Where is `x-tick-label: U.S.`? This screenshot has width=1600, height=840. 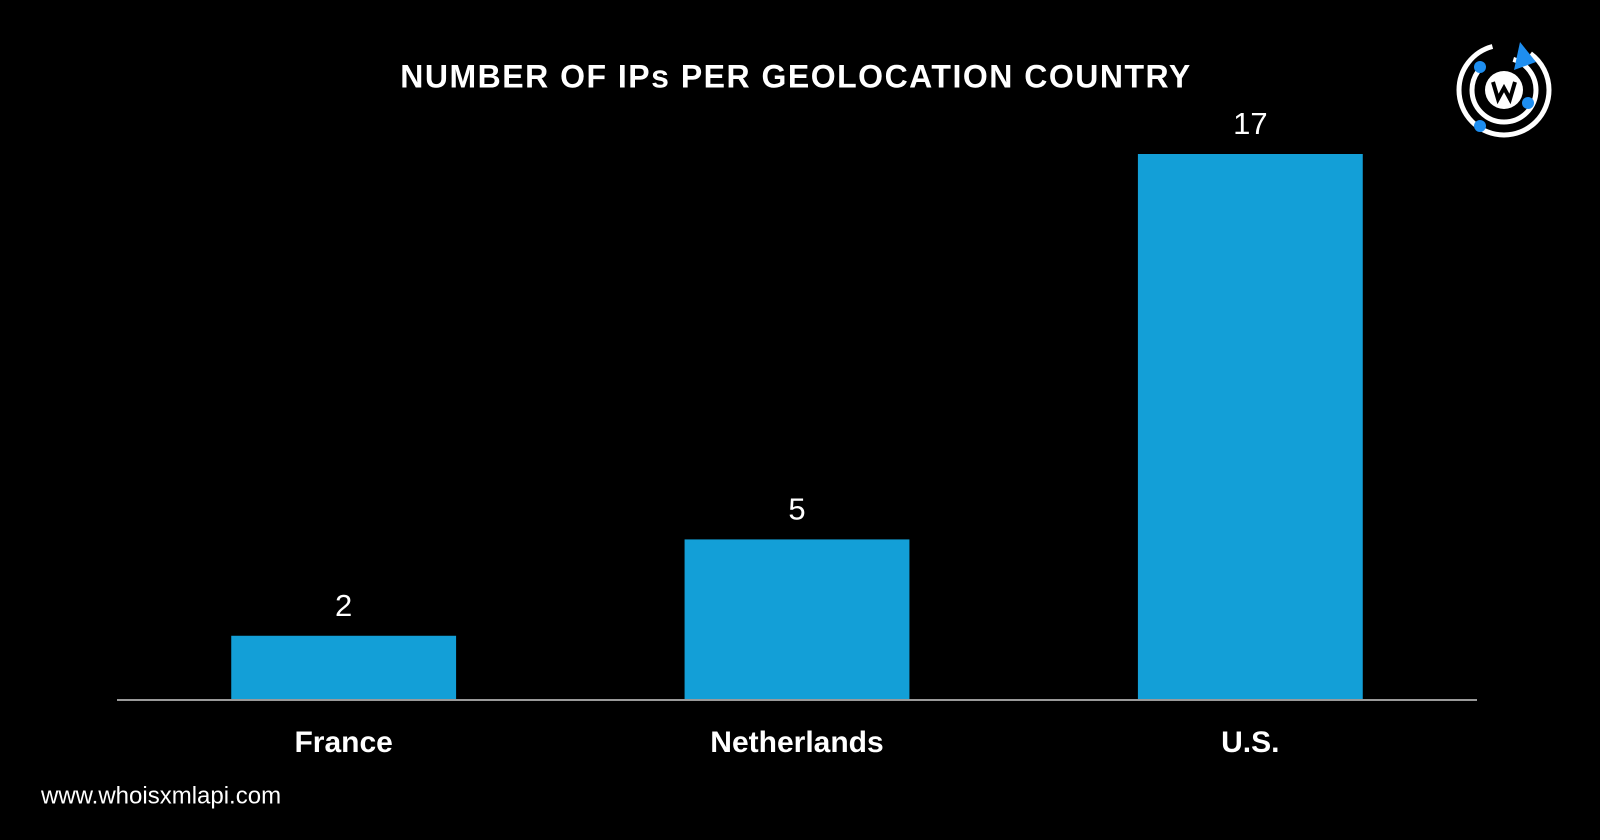 x-tick-label: U.S. is located at coordinates (1250, 742).